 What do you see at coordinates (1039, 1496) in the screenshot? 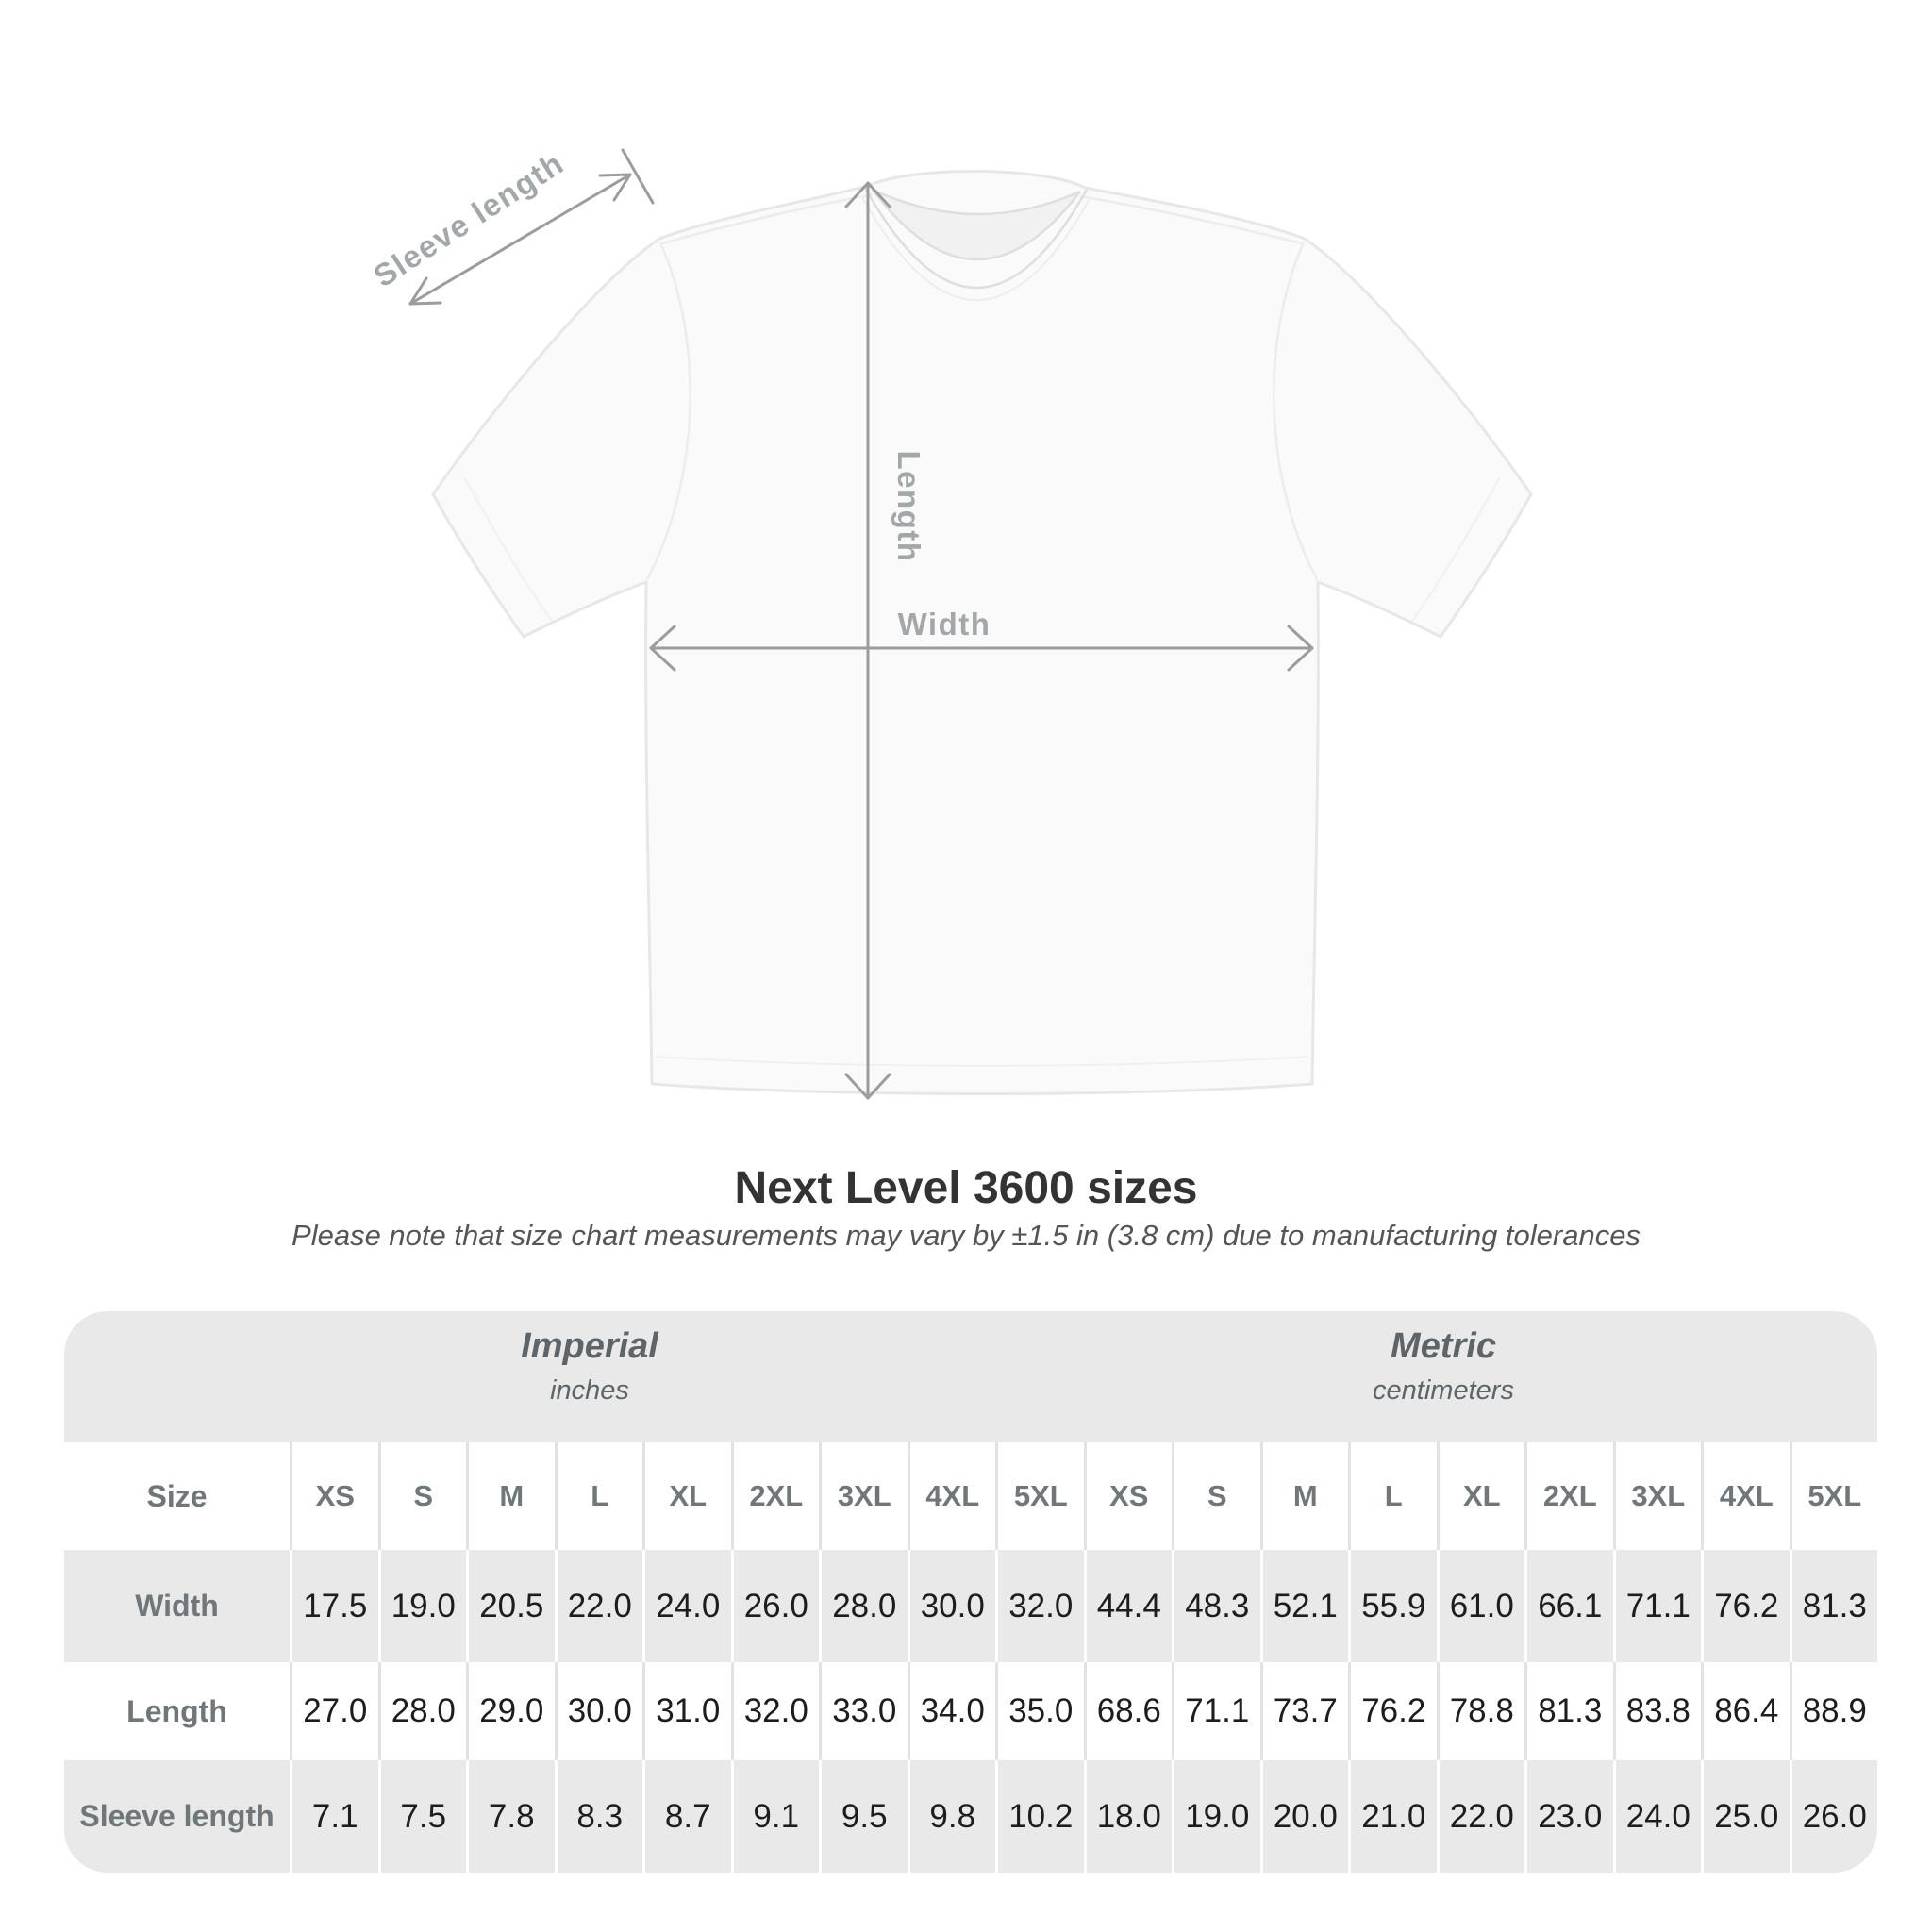
I see `size-header-cell-imperial: 5XL` at bounding box center [1039, 1496].